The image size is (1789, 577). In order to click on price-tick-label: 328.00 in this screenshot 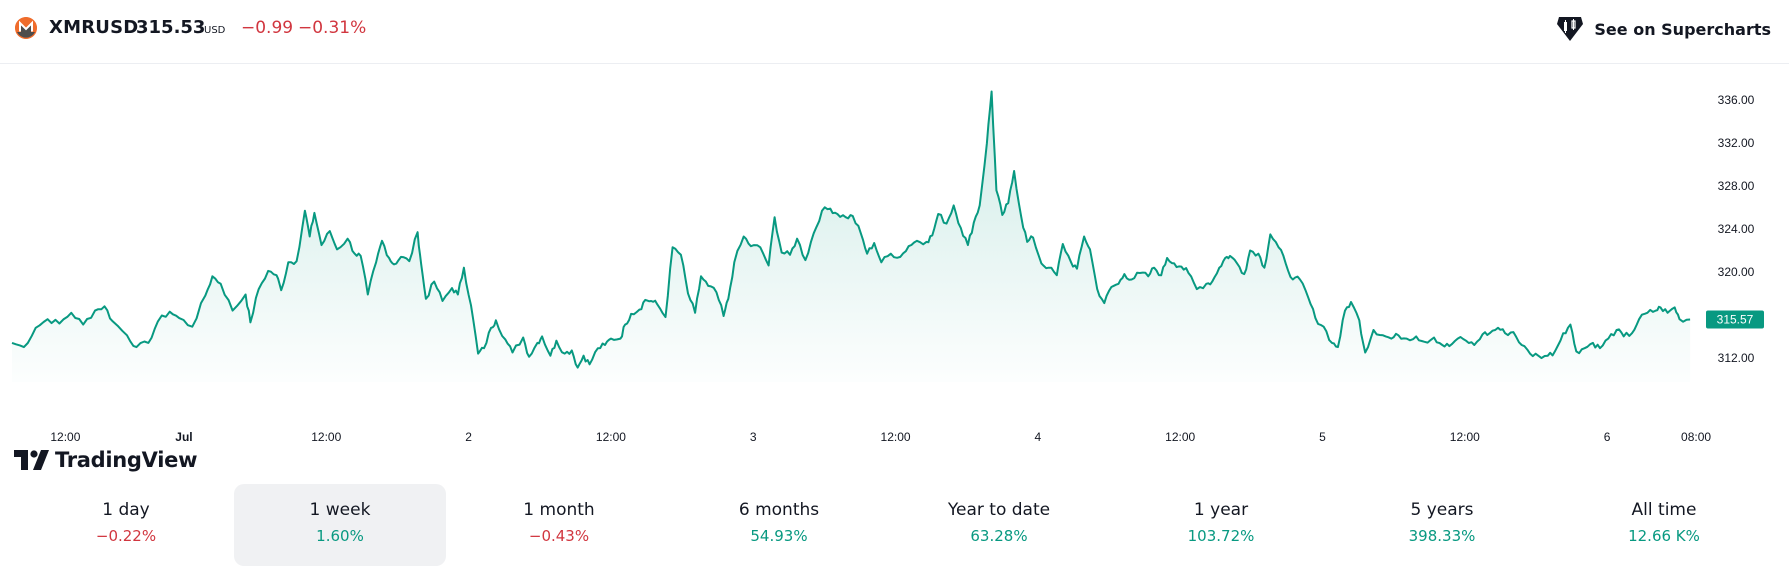, I will do `click(1736, 186)`.